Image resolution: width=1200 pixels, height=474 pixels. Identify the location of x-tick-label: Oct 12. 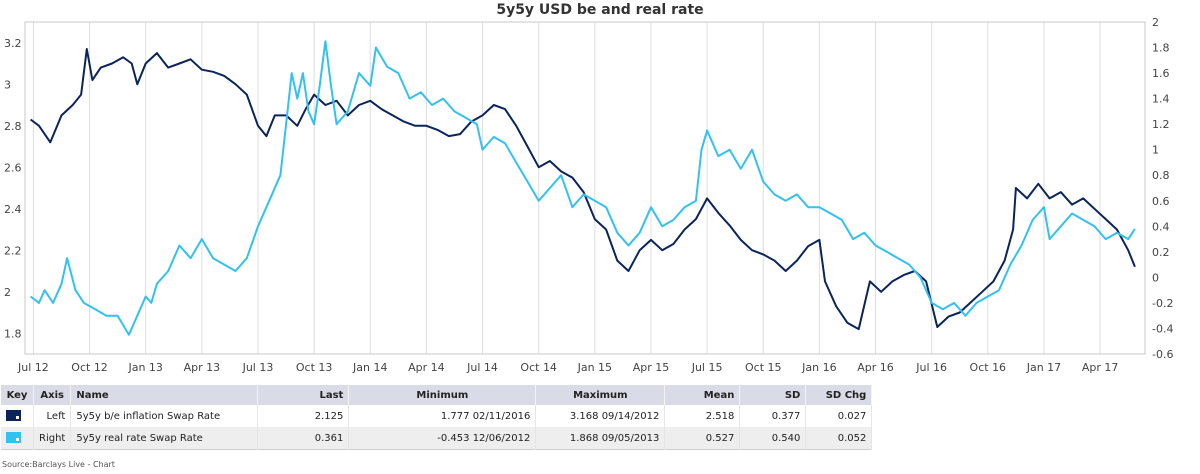
(89, 367).